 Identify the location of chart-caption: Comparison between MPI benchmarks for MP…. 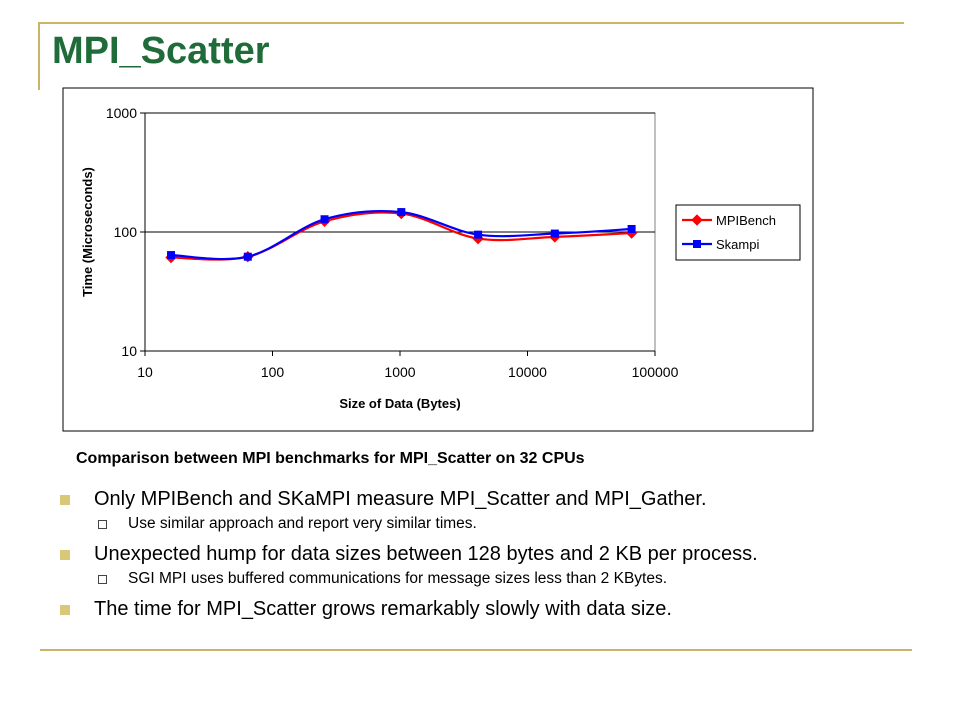
(330, 458).